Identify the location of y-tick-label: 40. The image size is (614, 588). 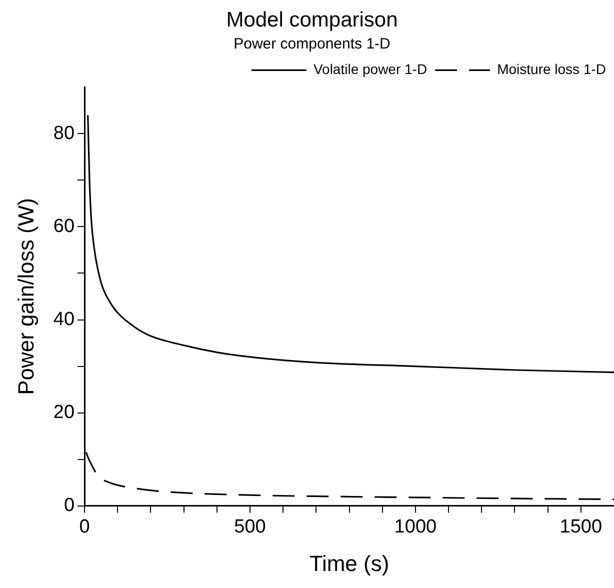
(64, 319).